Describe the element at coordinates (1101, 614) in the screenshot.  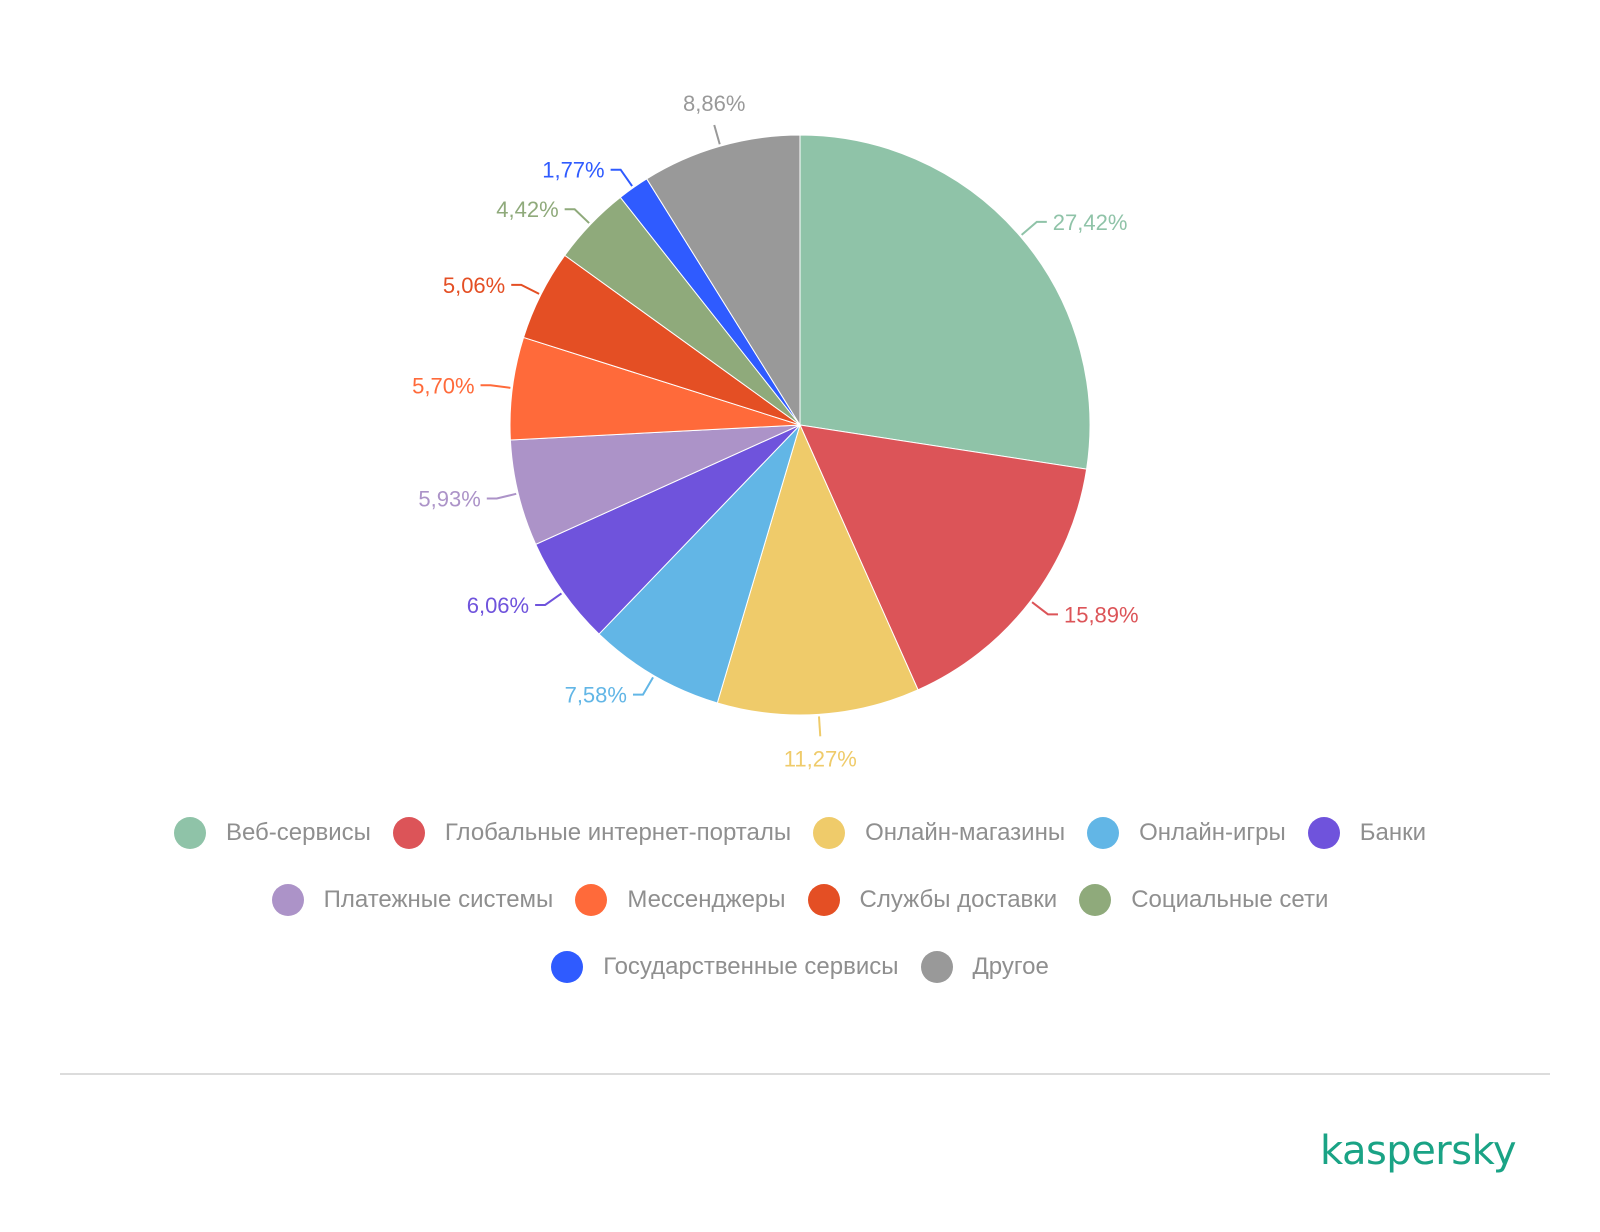
I see `data-label: 15,89%` at that location.